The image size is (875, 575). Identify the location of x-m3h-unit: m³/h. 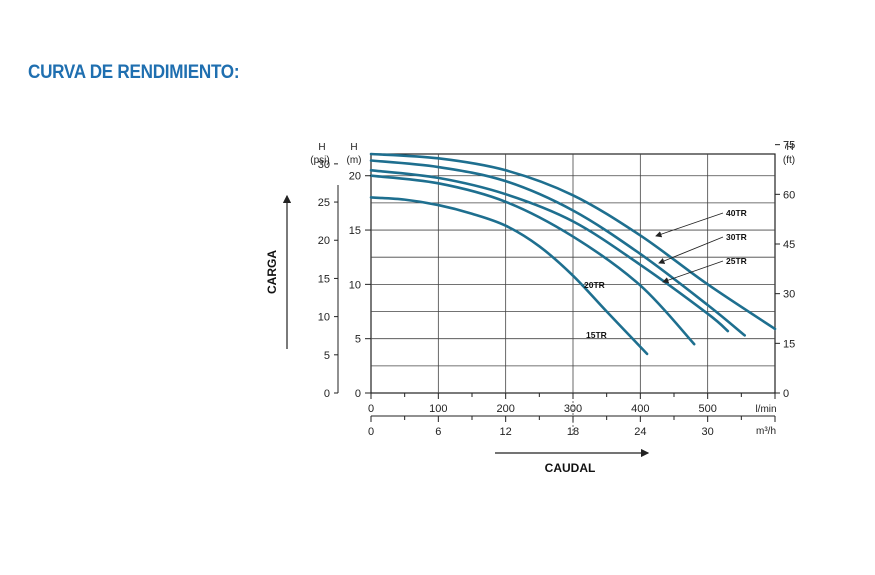
(766, 431).